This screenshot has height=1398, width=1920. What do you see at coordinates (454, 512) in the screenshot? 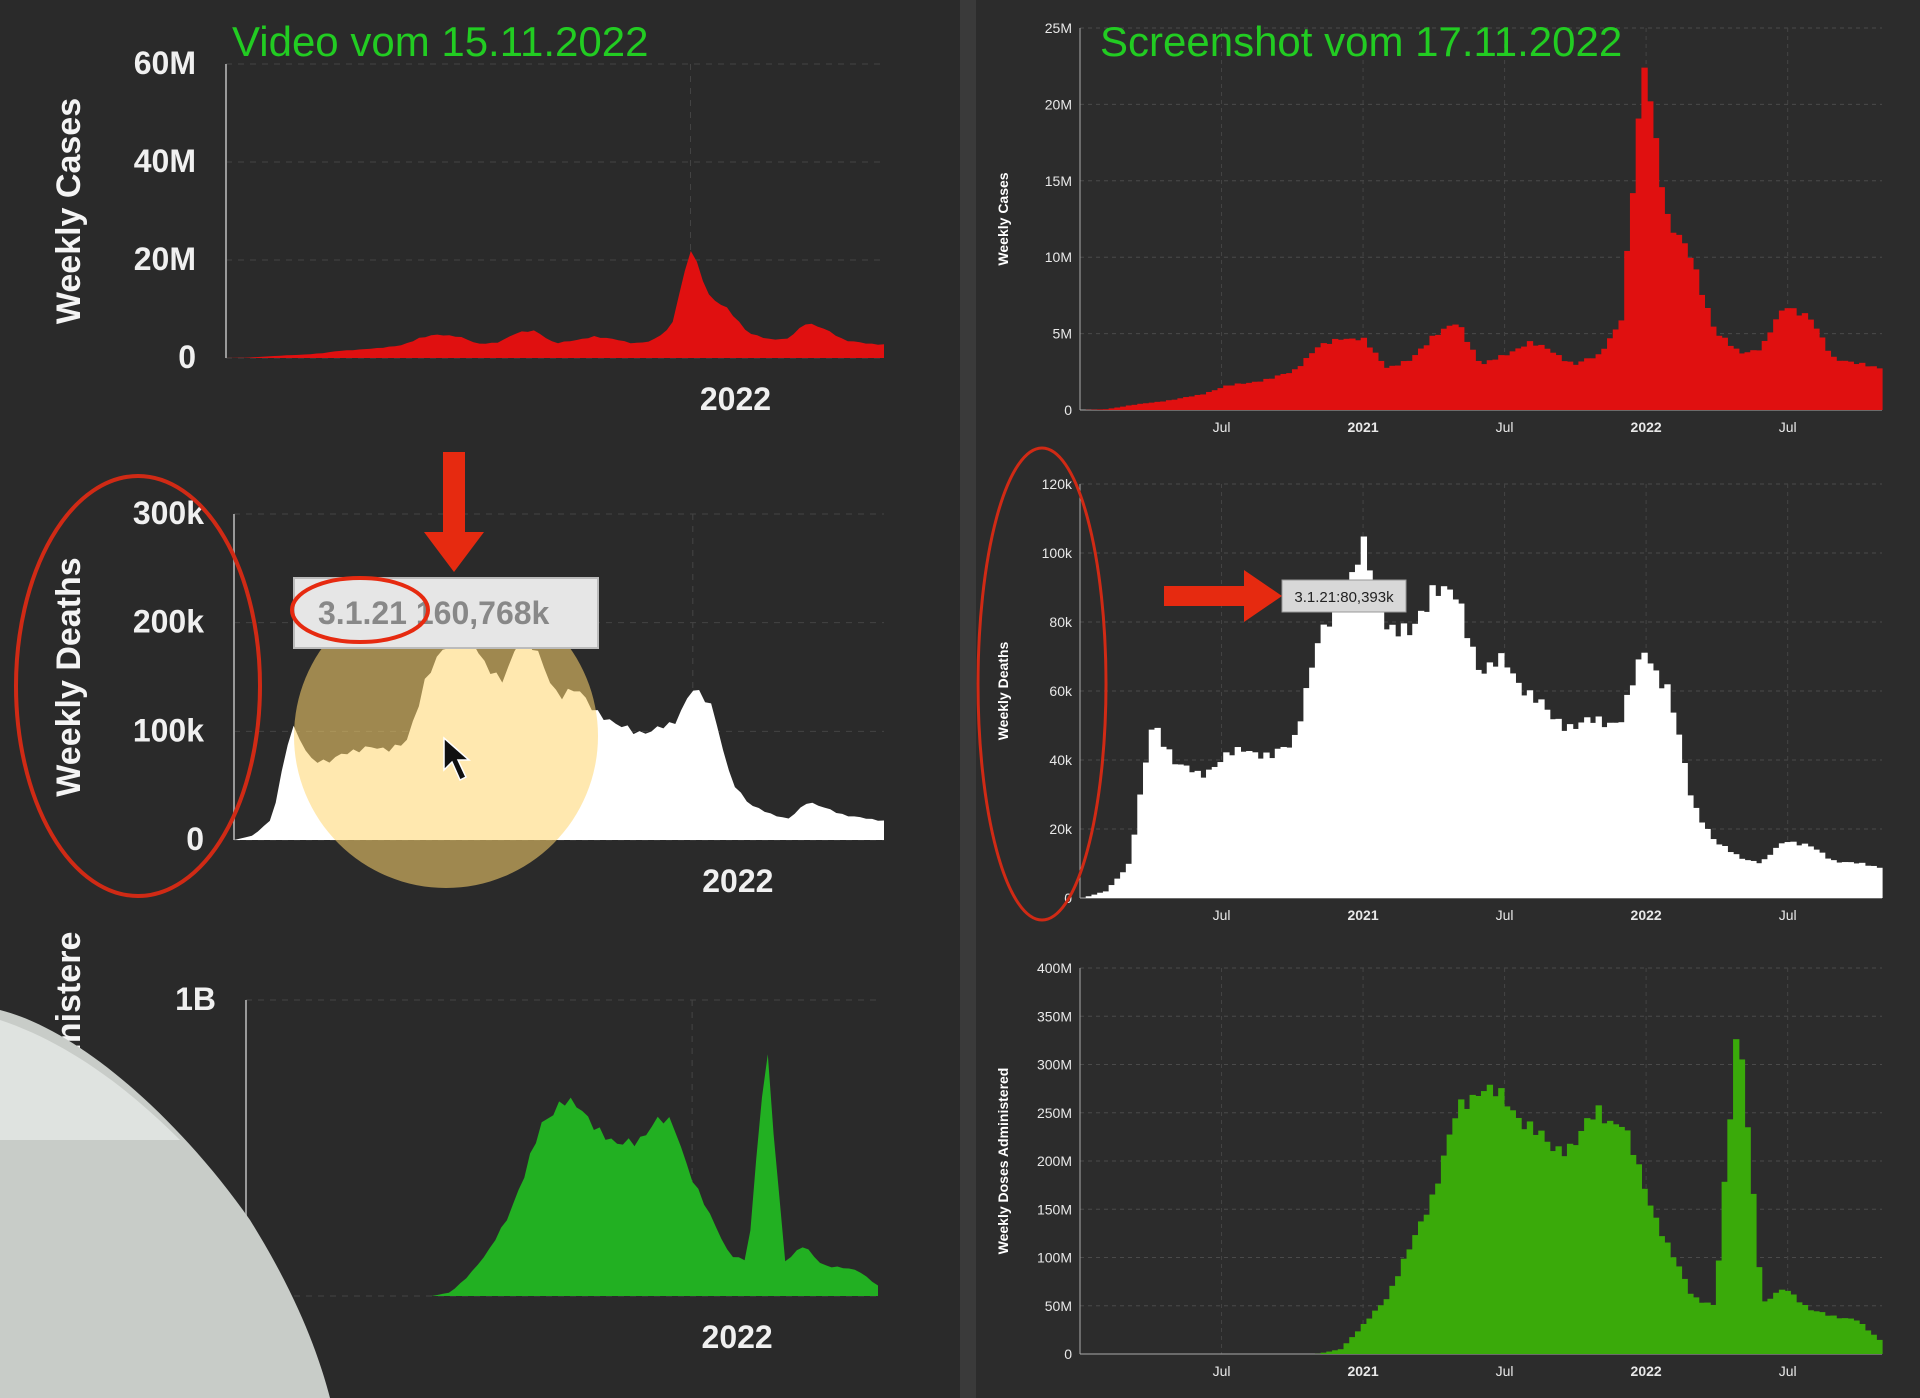
I see `down-arrow-icon` at bounding box center [454, 512].